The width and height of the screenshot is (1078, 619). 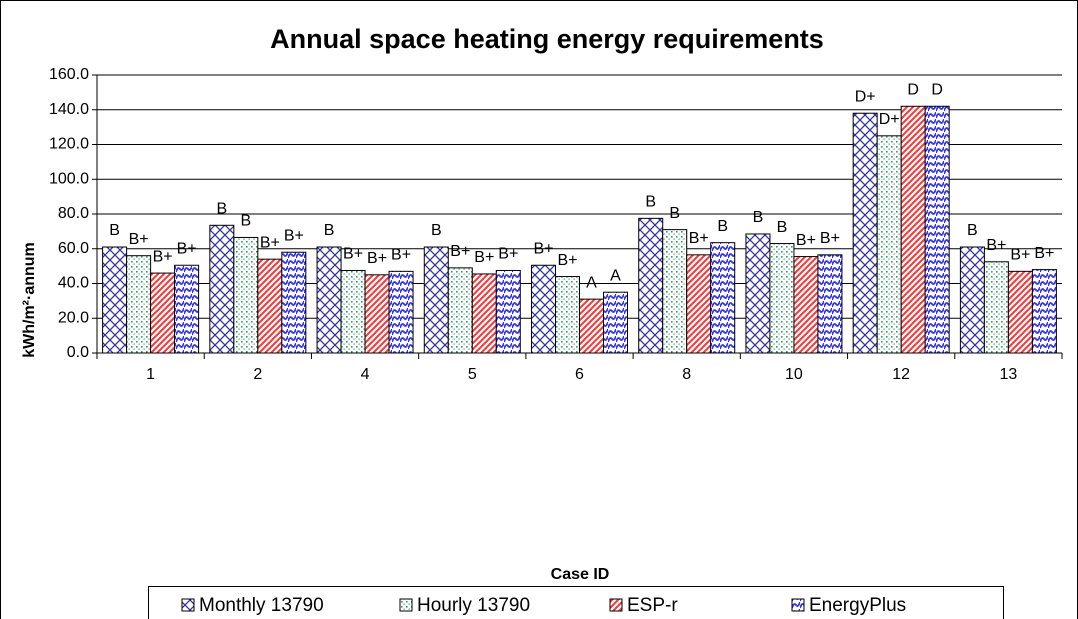 What do you see at coordinates (69, 74) in the screenshot?
I see `y-tick-label: 160.0` at bounding box center [69, 74].